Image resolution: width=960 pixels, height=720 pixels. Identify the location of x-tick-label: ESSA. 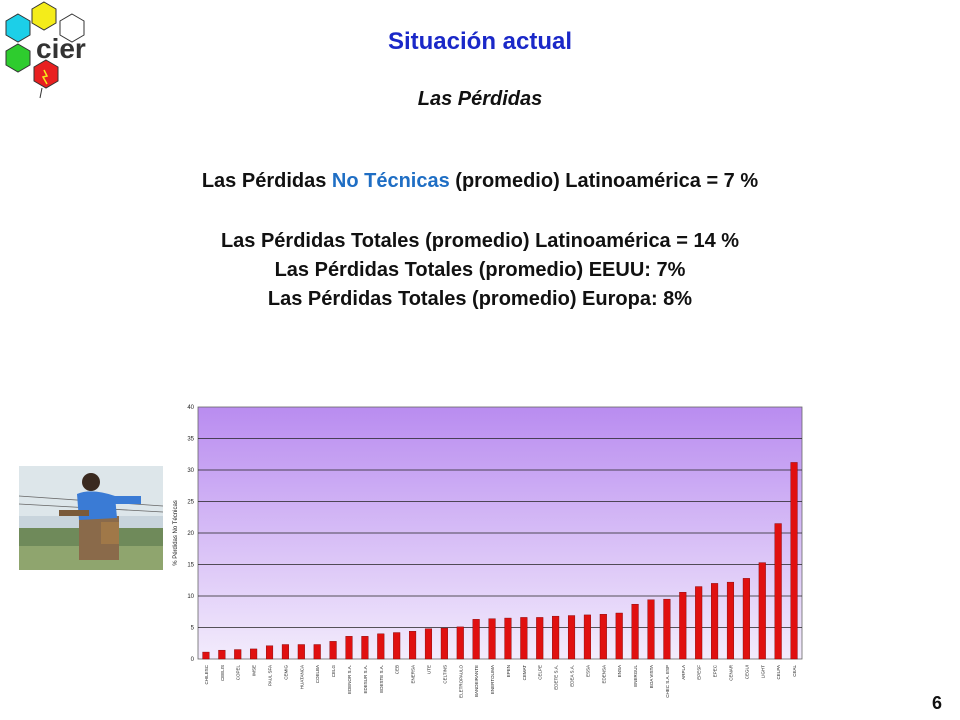
(587, 671).